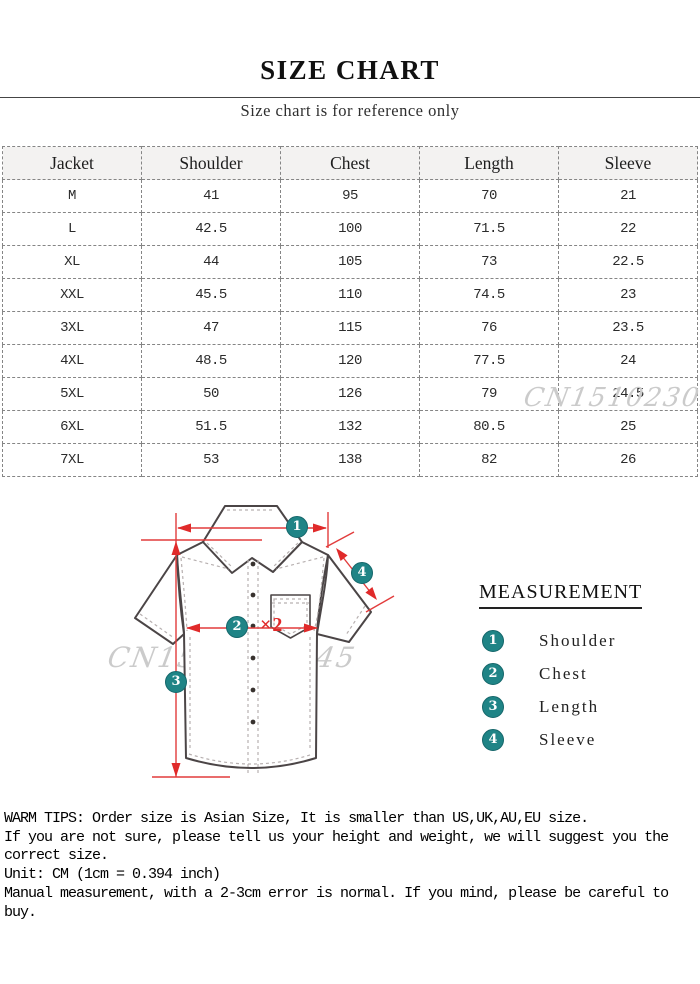  I want to click on size-cell: 24.5, so click(628, 394).